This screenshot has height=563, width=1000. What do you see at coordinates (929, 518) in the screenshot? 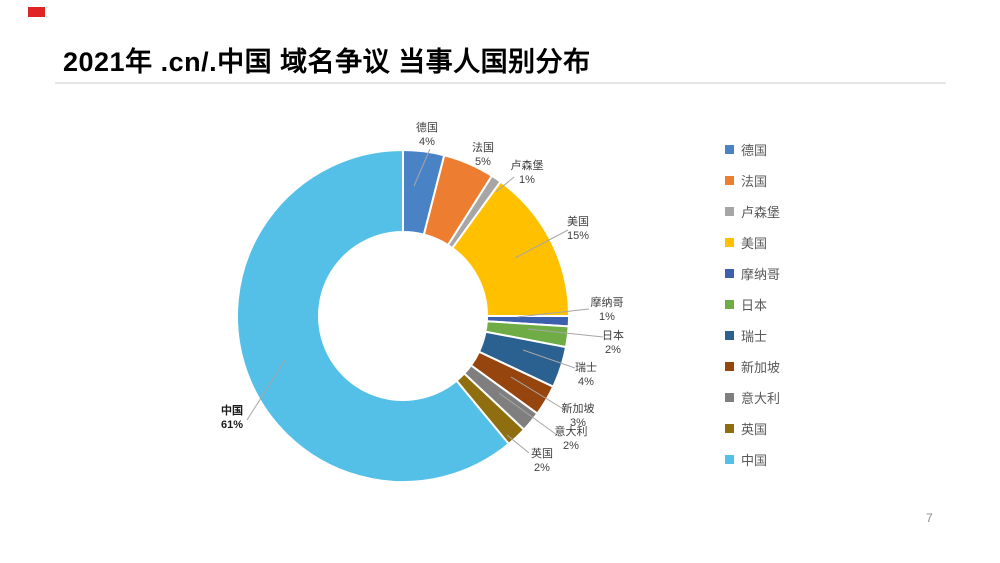
I see `page-number: 7` at bounding box center [929, 518].